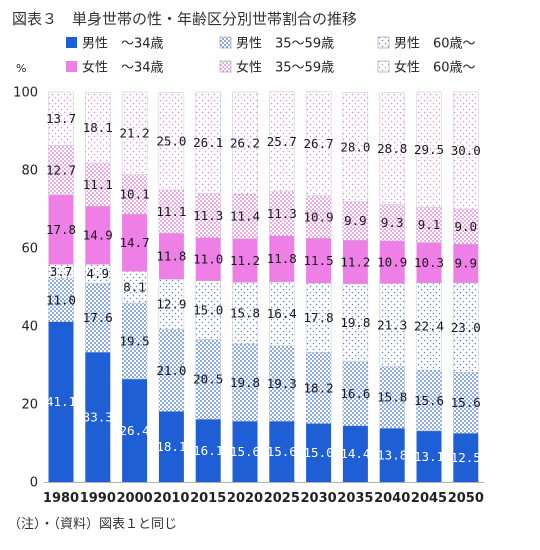 This screenshot has width=540, height=550. Describe the element at coordinates (98, 235) in the screenshot. I see `data-label: 14.9` at that location.